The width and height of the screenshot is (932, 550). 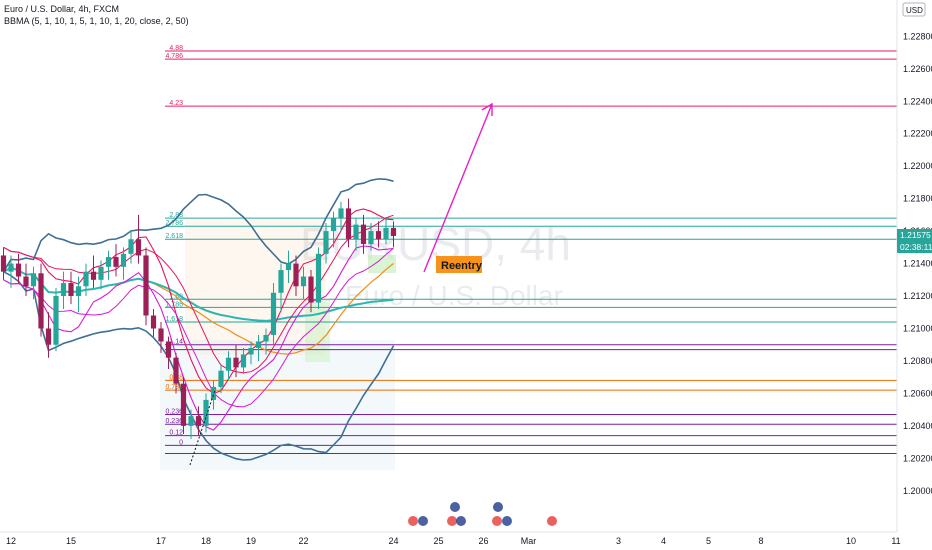 What do you see at coordinates (277, 405) in the screenshot?
I see `bb-zone-lower` at bounding box center [277, 405].